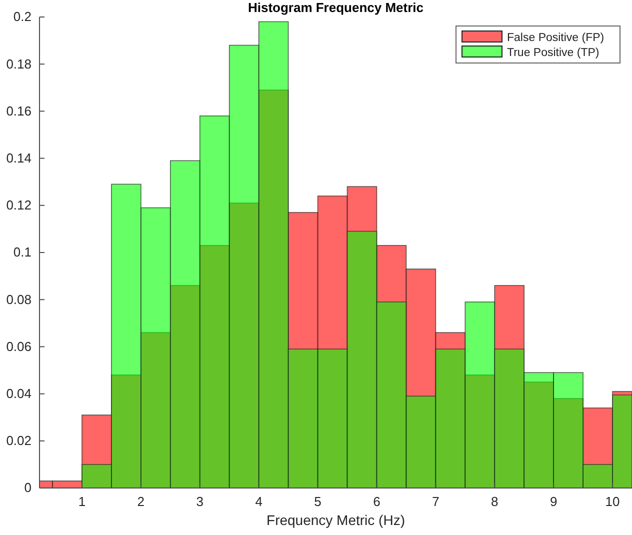 The width and height of the screenshot is (632, 535). What do you see at coordinates (555, 38) in the screenshot?
I see `legend-label: False Positive (FP)` at bounding box center [555, 38].